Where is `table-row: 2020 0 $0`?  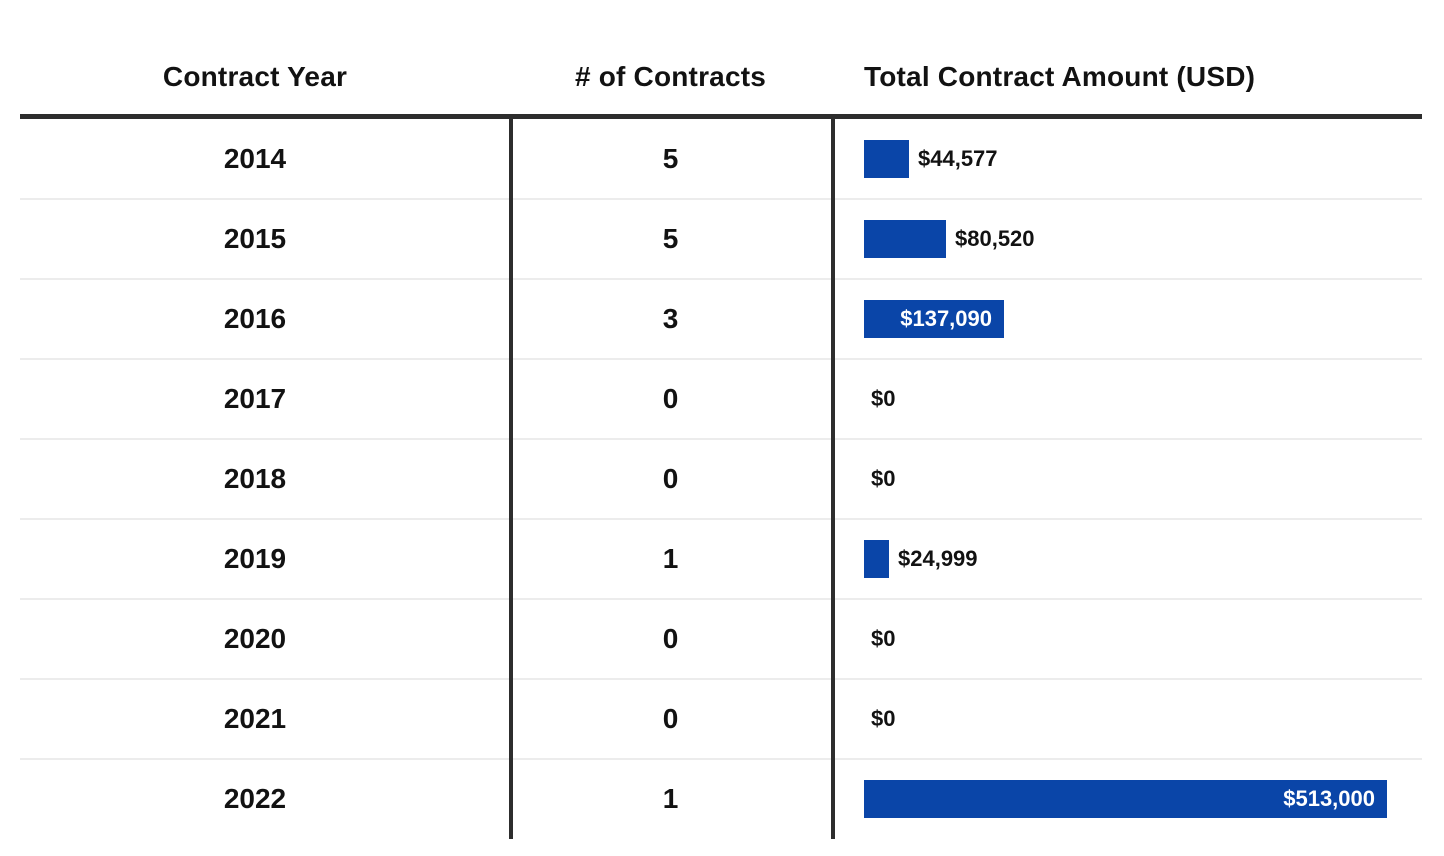
table-row: 2020 0 $0 is located at coordinates (722, 638).